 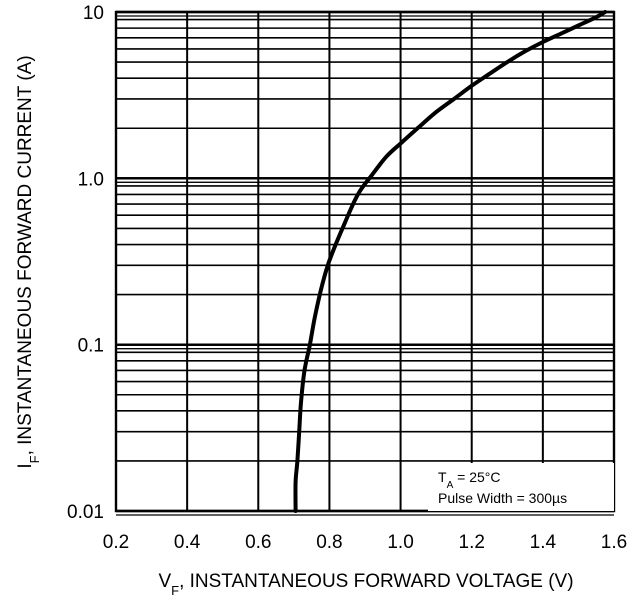 What do you see at coordinates (28, 261) in the screenshot?
I see `y-axis-title: IF, INSTANTANEOUS FORWARD CURRENT (A)` at bounding box center [28, 261].